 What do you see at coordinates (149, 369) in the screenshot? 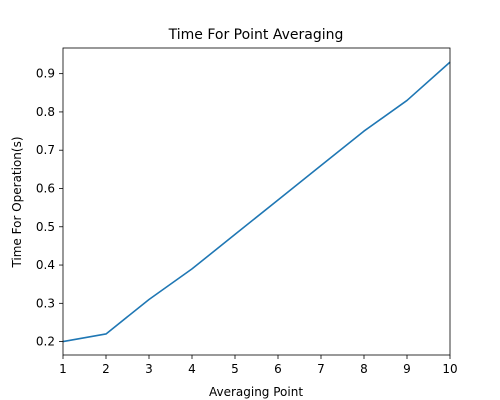
I see `x-tick-label: 3` at bounding box center [149, 369].